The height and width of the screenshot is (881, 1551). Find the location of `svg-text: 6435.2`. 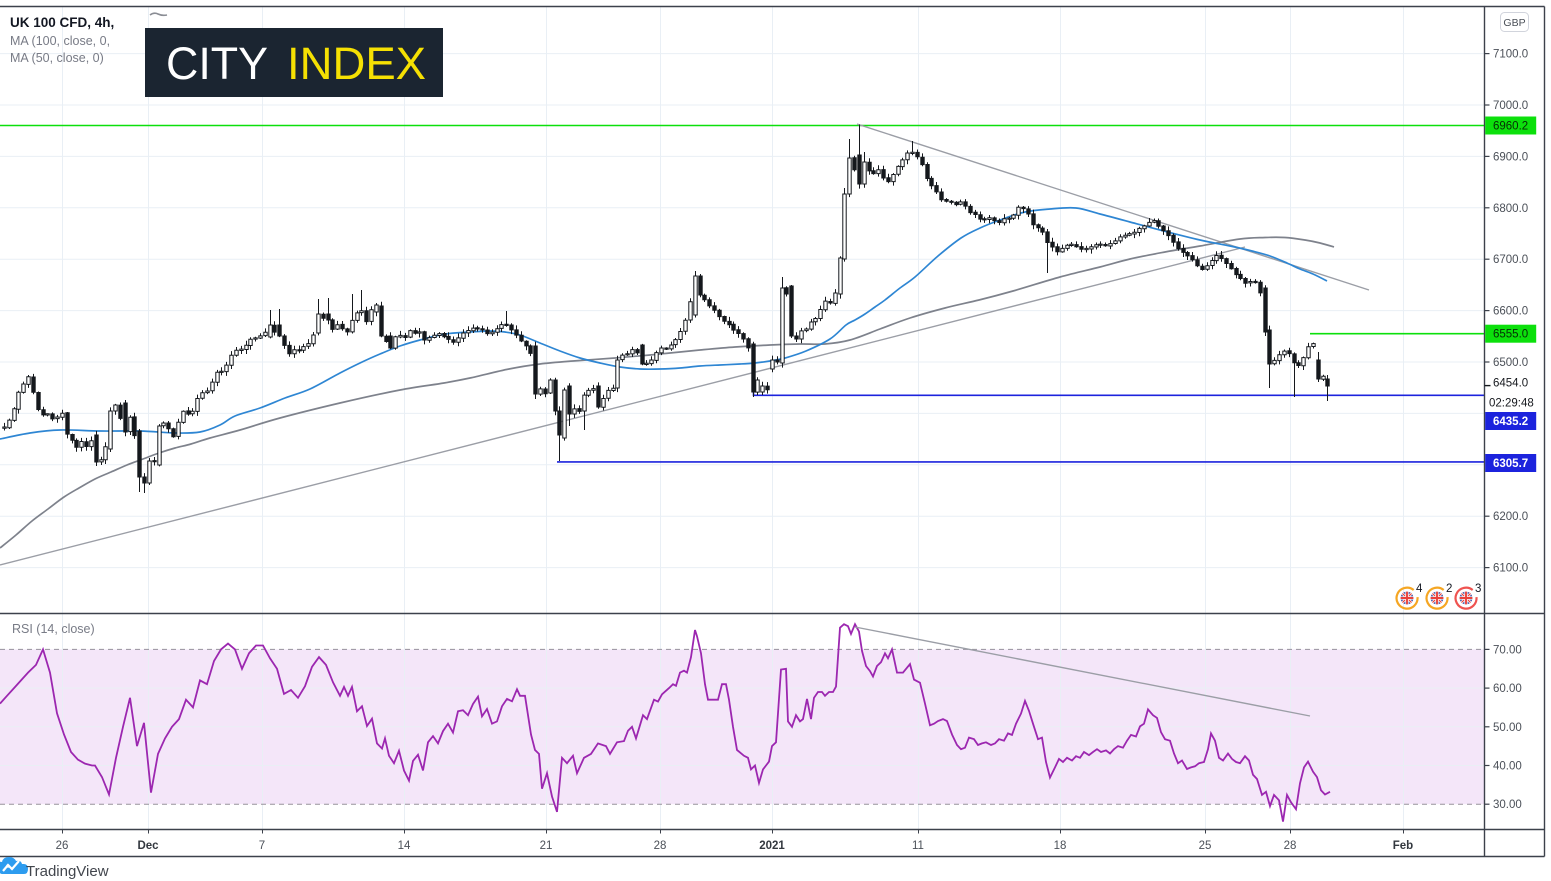

svg-text: 6435.2 is located at coordinates (1510, 422).